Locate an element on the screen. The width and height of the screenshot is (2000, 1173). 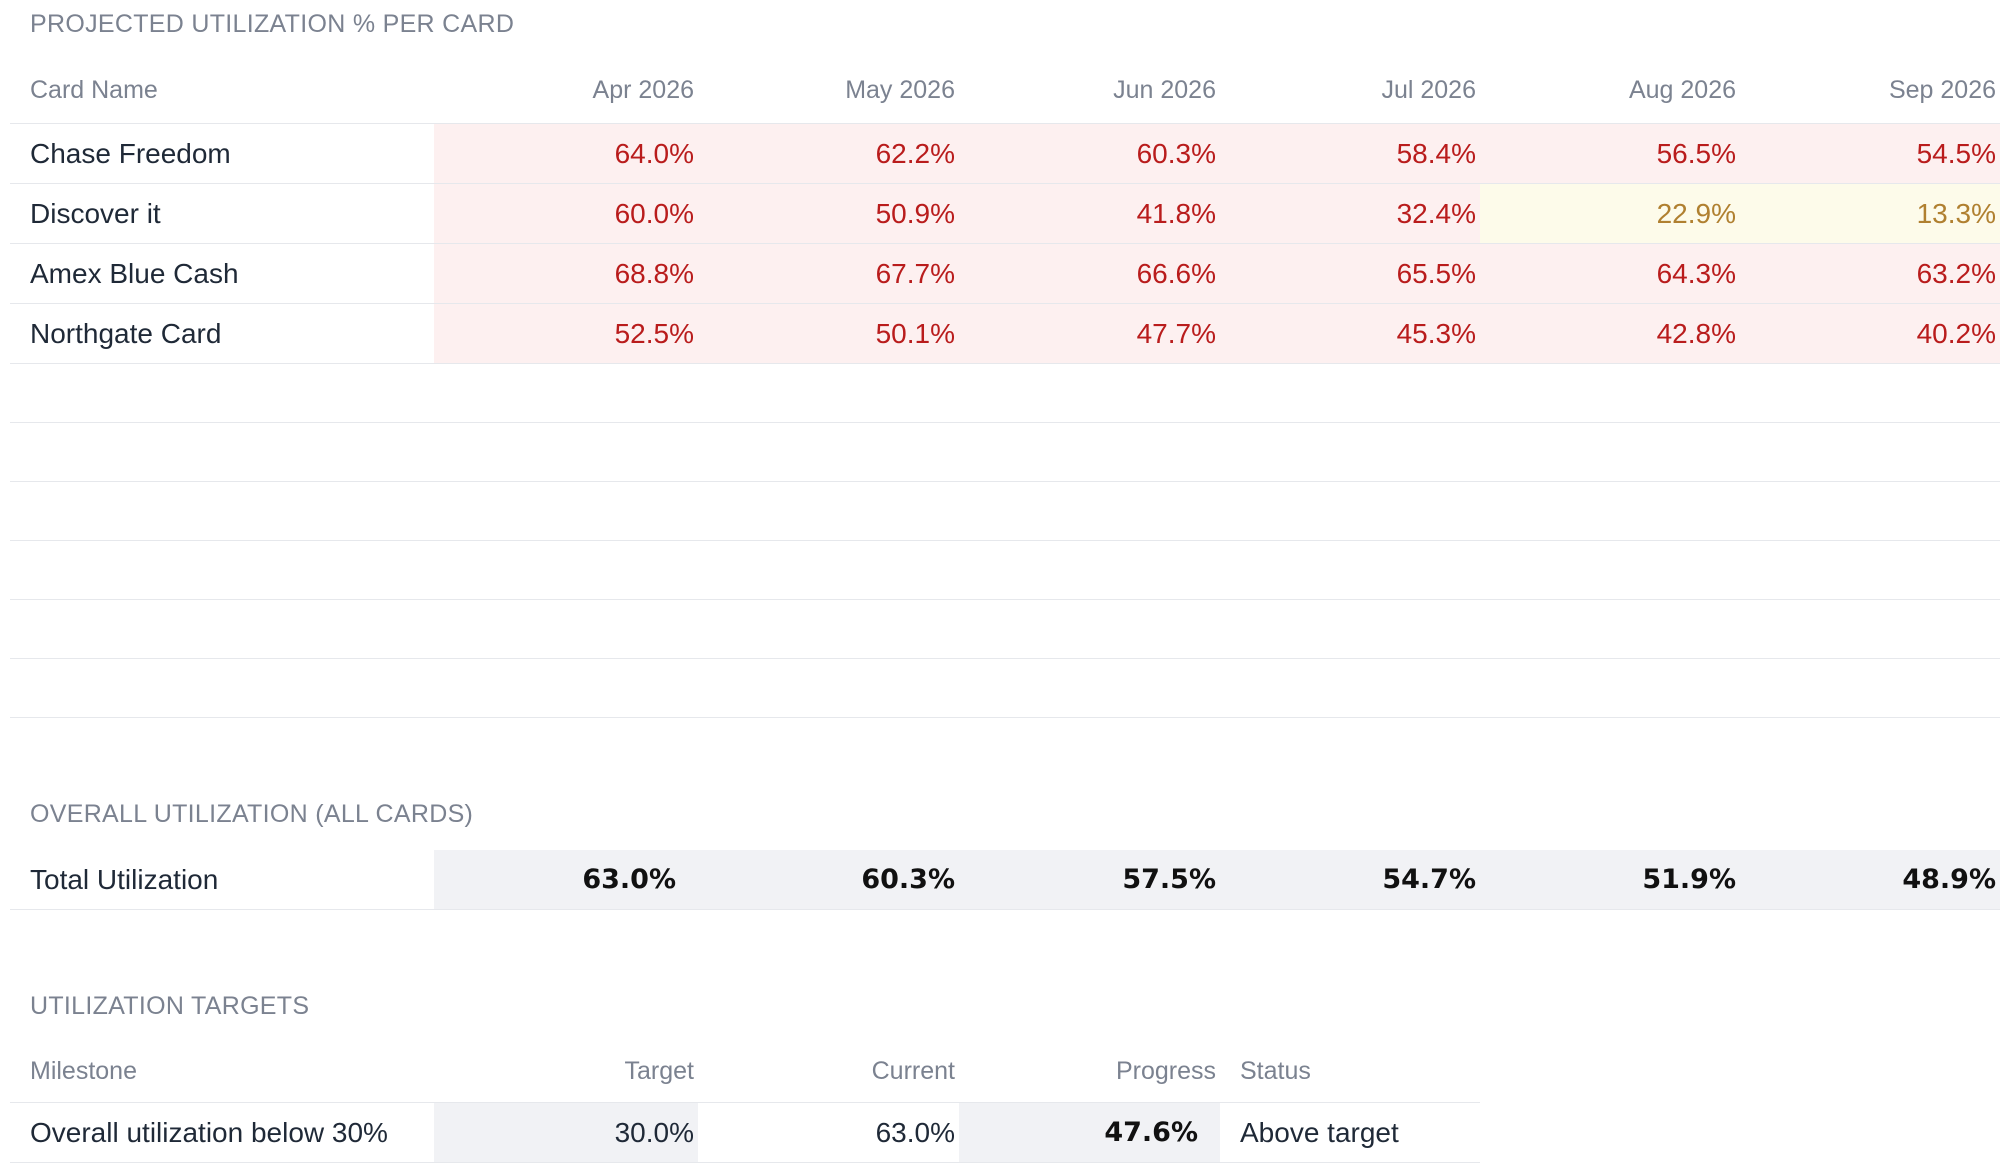
header-card-name: Card Name is located at coordinates (222, 90).